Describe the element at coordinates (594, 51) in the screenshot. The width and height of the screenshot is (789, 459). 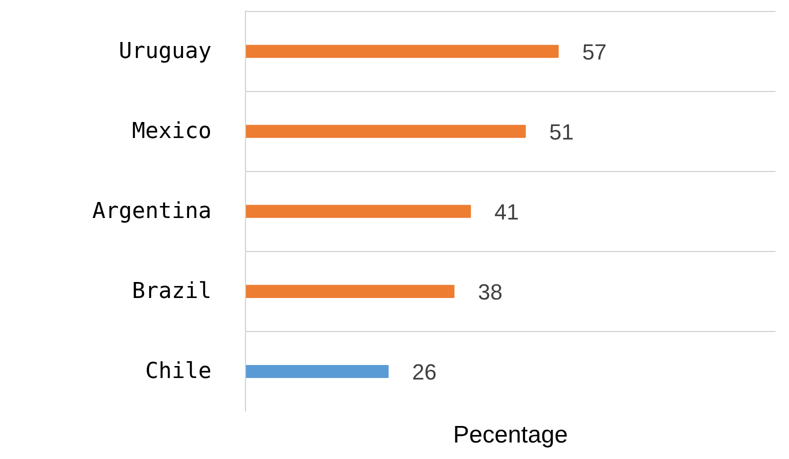
I see `data-label: 57` at that location.